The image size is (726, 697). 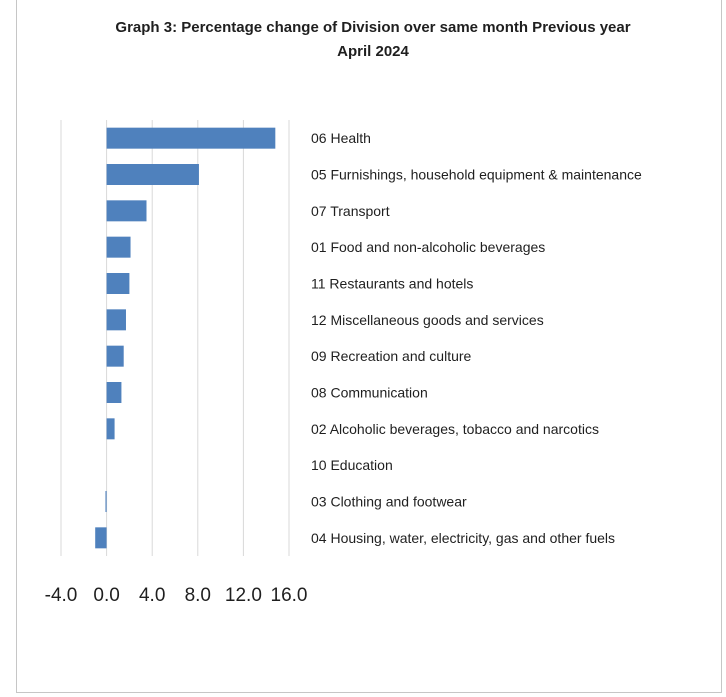 I want to click on x-axis-ticks: -4.0 0.0 4.0 8.0 12.0 16.0, so click(x=176, y=595).